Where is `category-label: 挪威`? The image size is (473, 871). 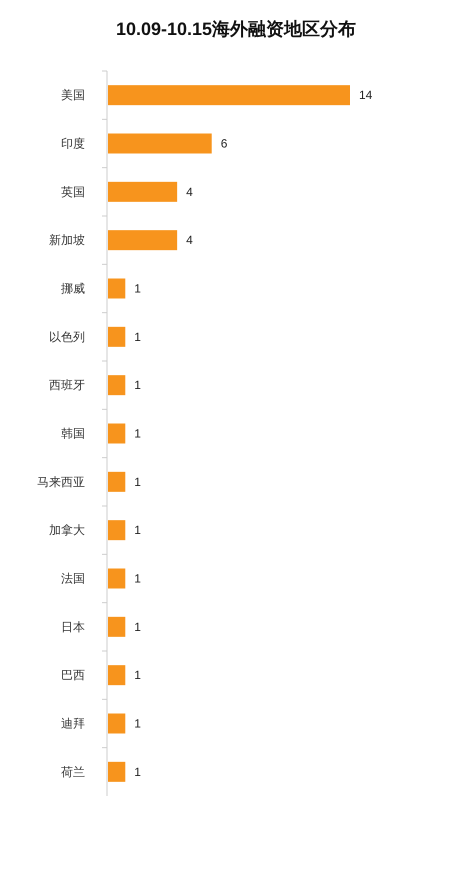
category-label: 挪威 is located at coordinates (73, 289).